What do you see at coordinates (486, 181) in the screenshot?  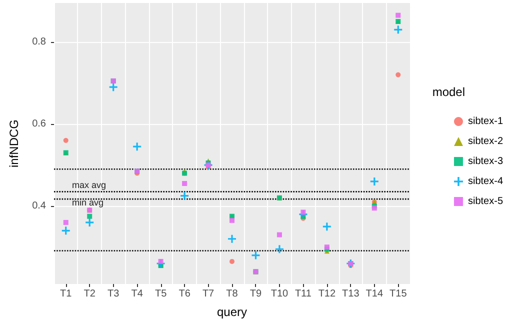 I see `legend-label: sibtex-4` at bounding box center [486, 181].